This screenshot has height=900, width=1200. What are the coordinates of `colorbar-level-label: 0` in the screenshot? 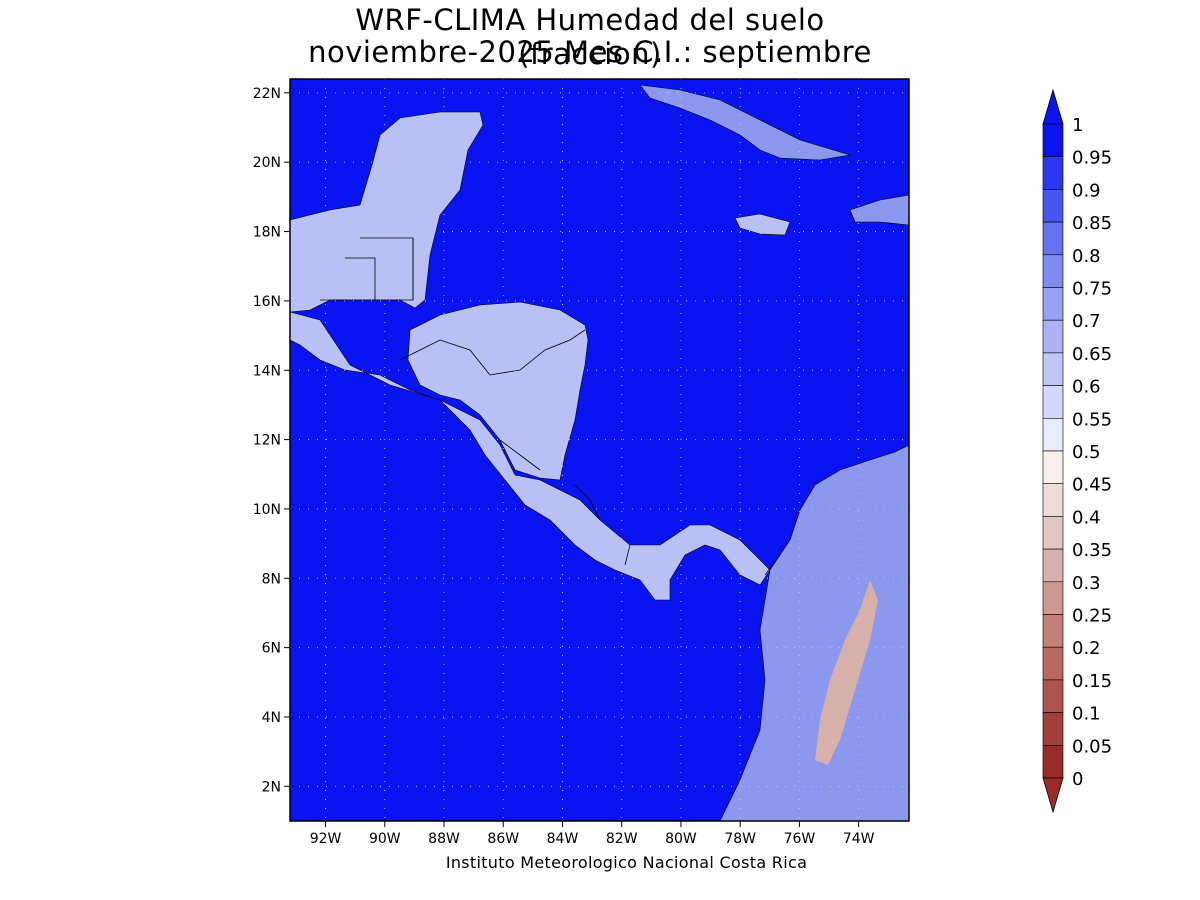 It's located at (1077, 779).